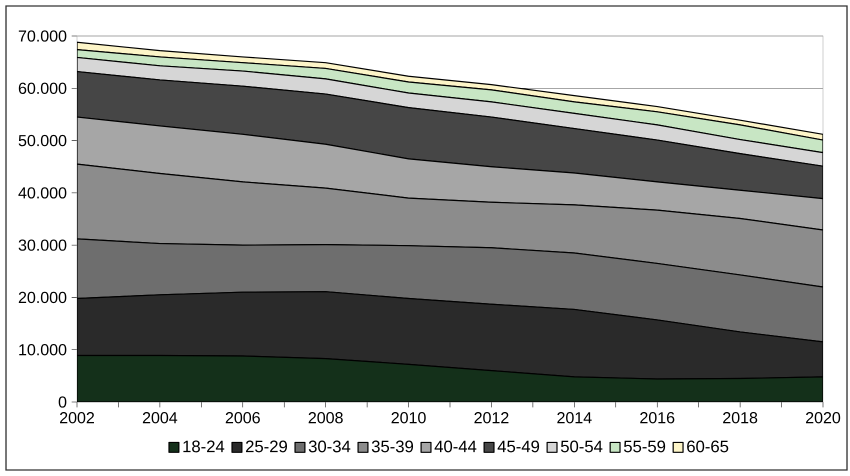  Describe the element at coordinates (393, 446) in the screenshot. I see `legend-label: 35-39` at that location.